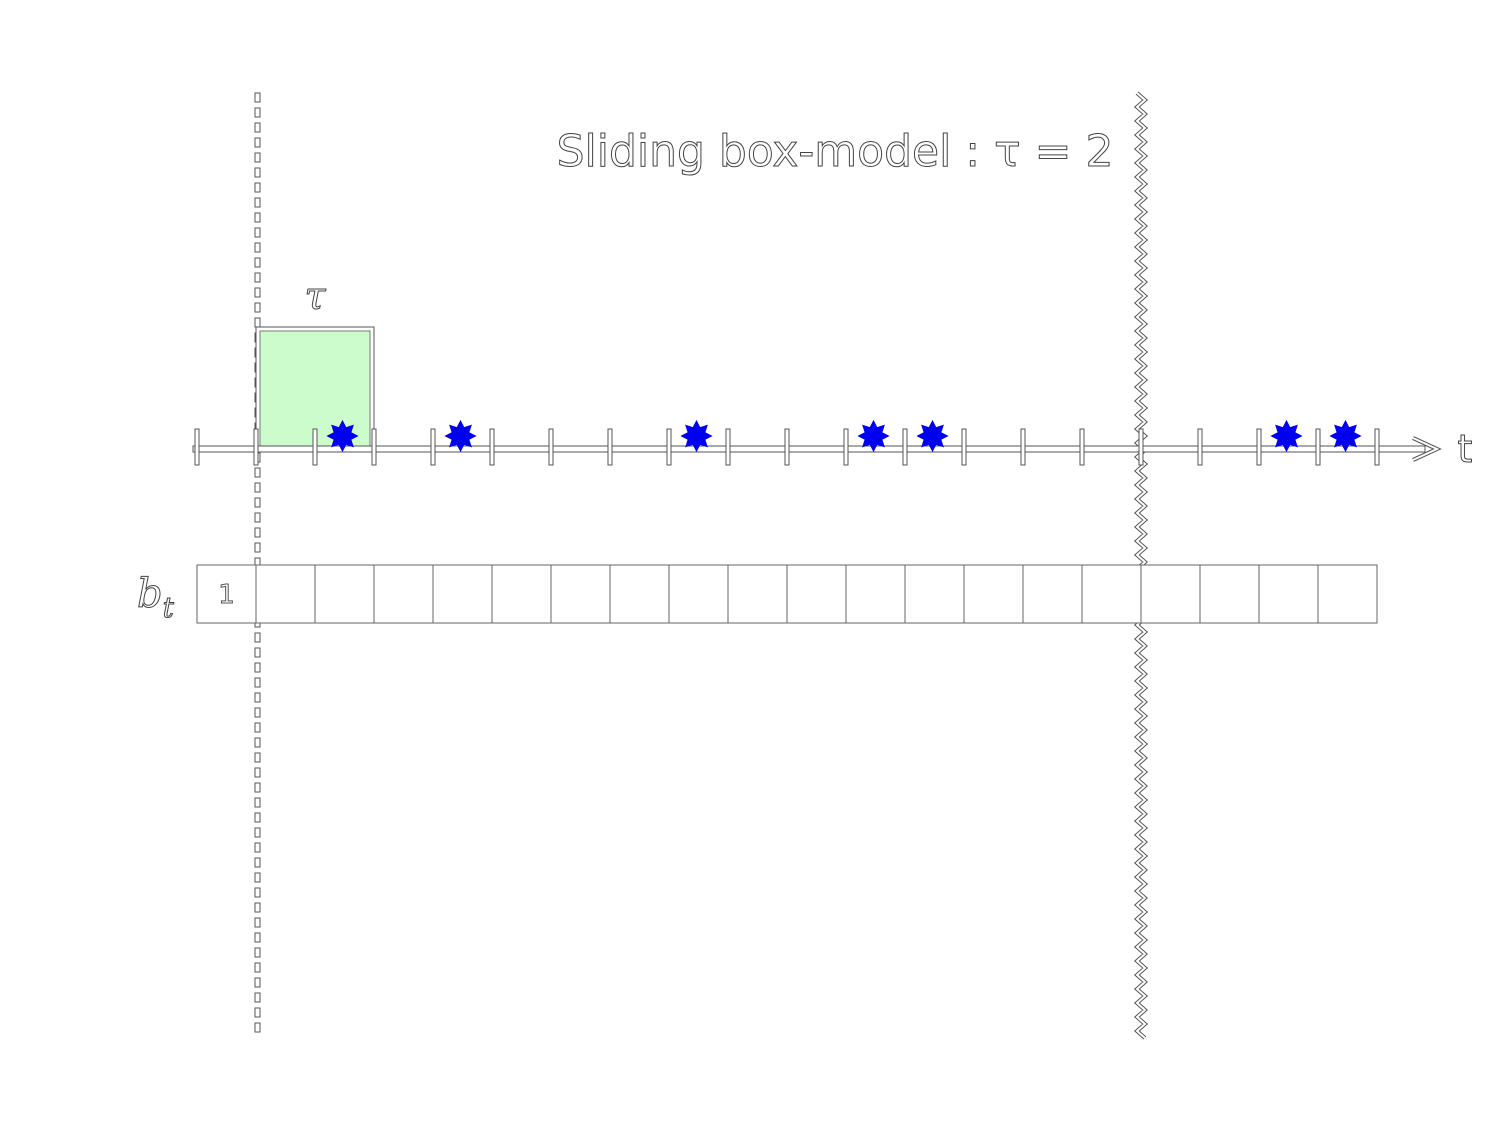 Image resolution: width=1512 pixels, height=1134 pixels. What do you see at coordinates (315, 296) in the screenshot?
I see `tau-window-label: τ` at bounding box center [315, 296].